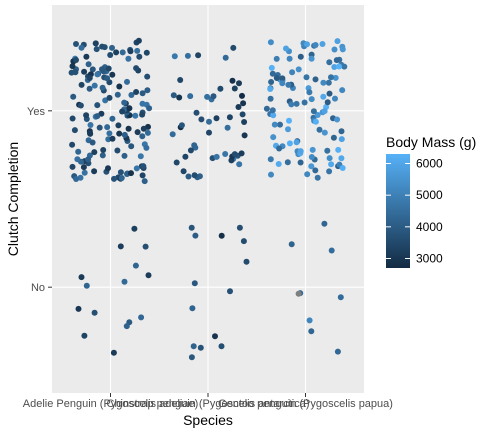 This screenshot has width=496, height=439. What do you see at coordinates (429, 227) in the screenshot?
I see `legend-tick-label: 4000` at bounding box center [429, 227].